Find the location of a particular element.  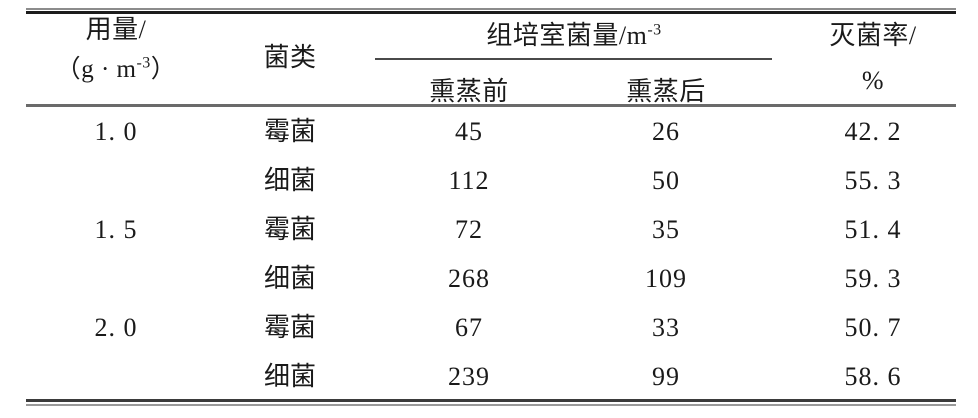

table-row: 2. 0 霉菌 67 33 50. 7 is located at coordinates (489, 327).